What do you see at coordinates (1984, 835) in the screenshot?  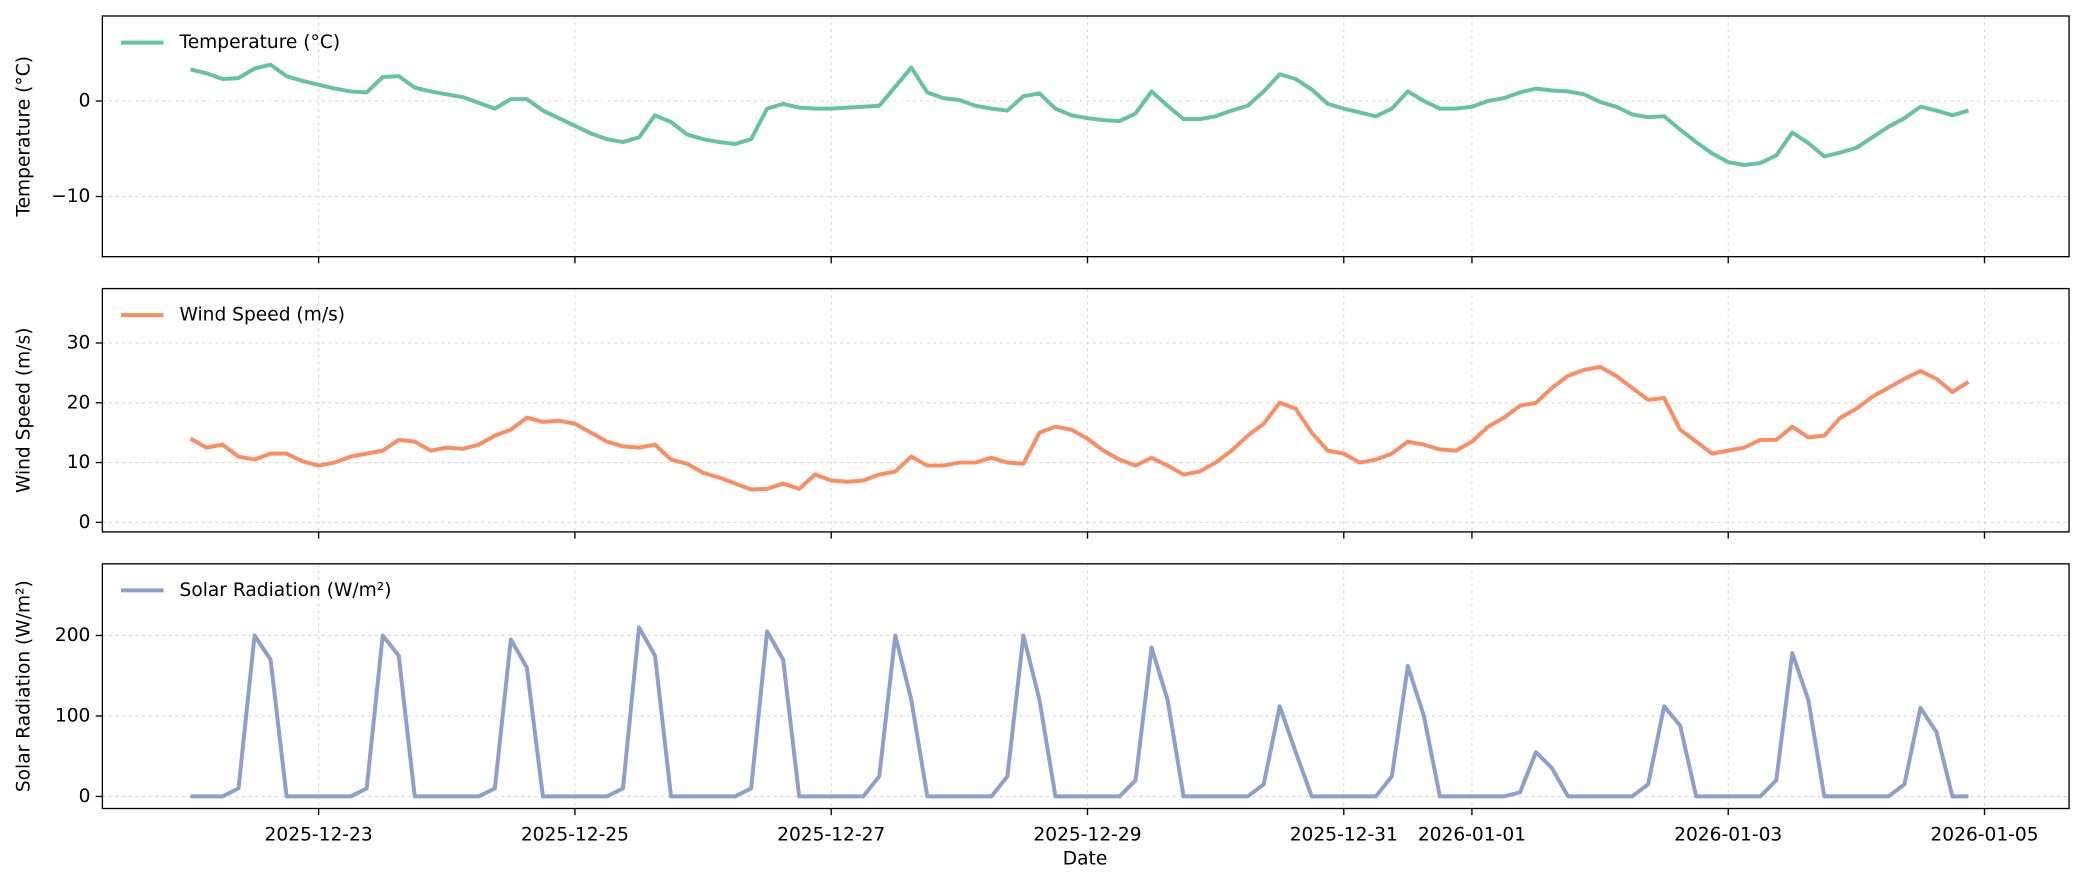 I see `x-tick-label: 2026-01-05` at bounding box center [1984, 835].